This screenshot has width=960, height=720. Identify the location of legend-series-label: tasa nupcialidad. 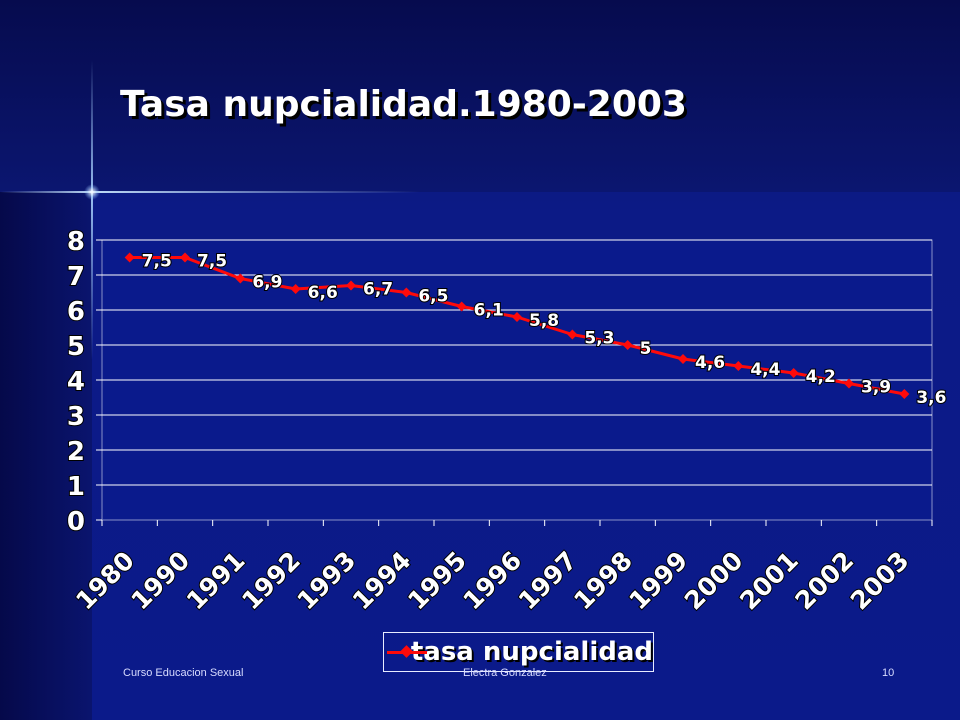
(531, 652).